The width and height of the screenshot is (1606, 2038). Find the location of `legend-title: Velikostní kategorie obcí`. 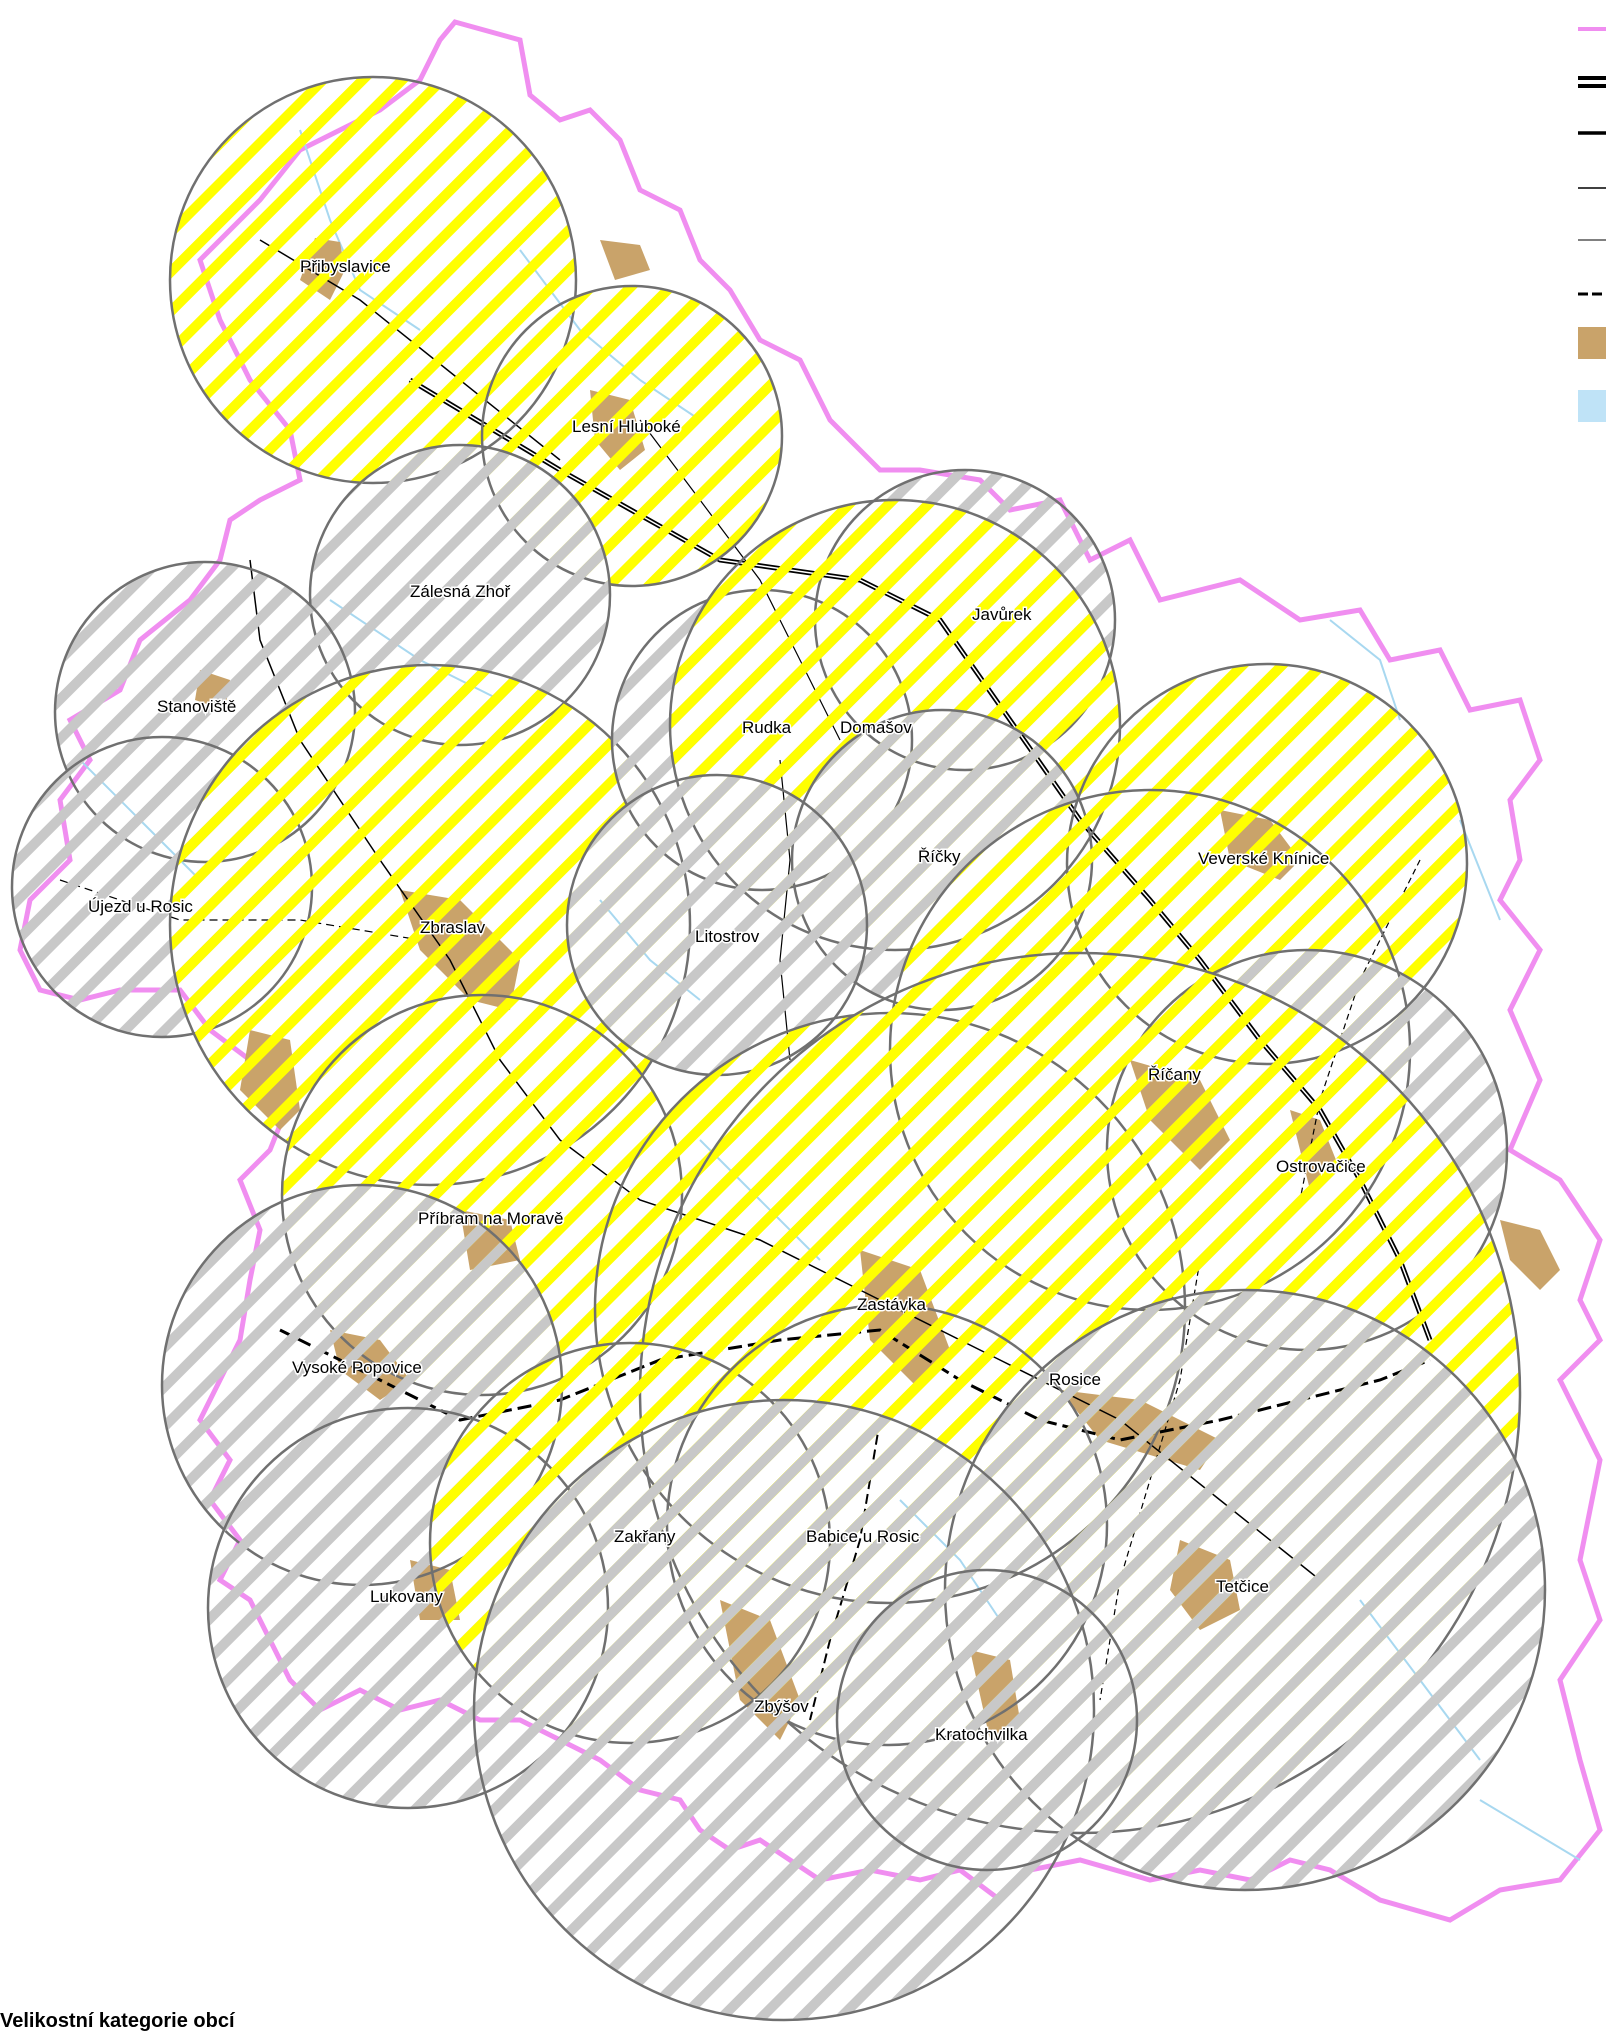

legend-title: Velikostní kategorie obcí is located at coordinates (117, 2021).